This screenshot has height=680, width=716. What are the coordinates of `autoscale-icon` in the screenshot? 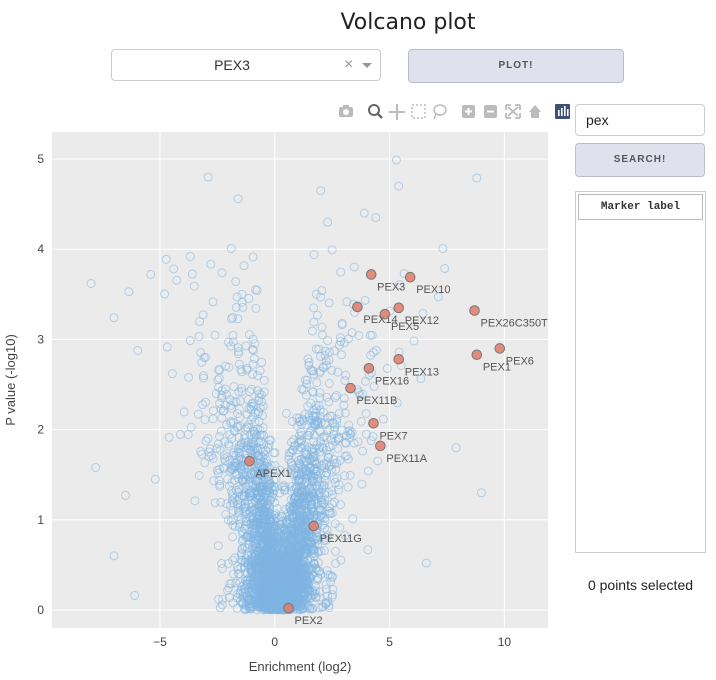 It's located at (513, 111).